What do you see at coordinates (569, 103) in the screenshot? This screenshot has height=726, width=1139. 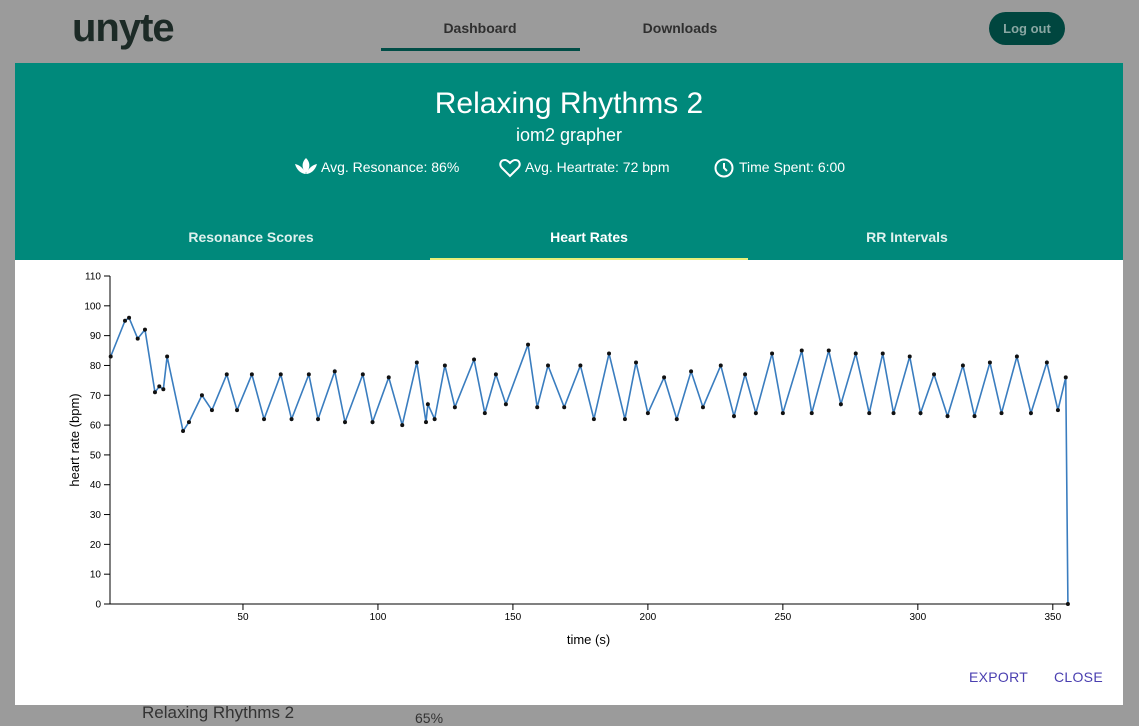 I see `modal-title: Relaxing Rhythms 2` at bounding box center [569, 103].